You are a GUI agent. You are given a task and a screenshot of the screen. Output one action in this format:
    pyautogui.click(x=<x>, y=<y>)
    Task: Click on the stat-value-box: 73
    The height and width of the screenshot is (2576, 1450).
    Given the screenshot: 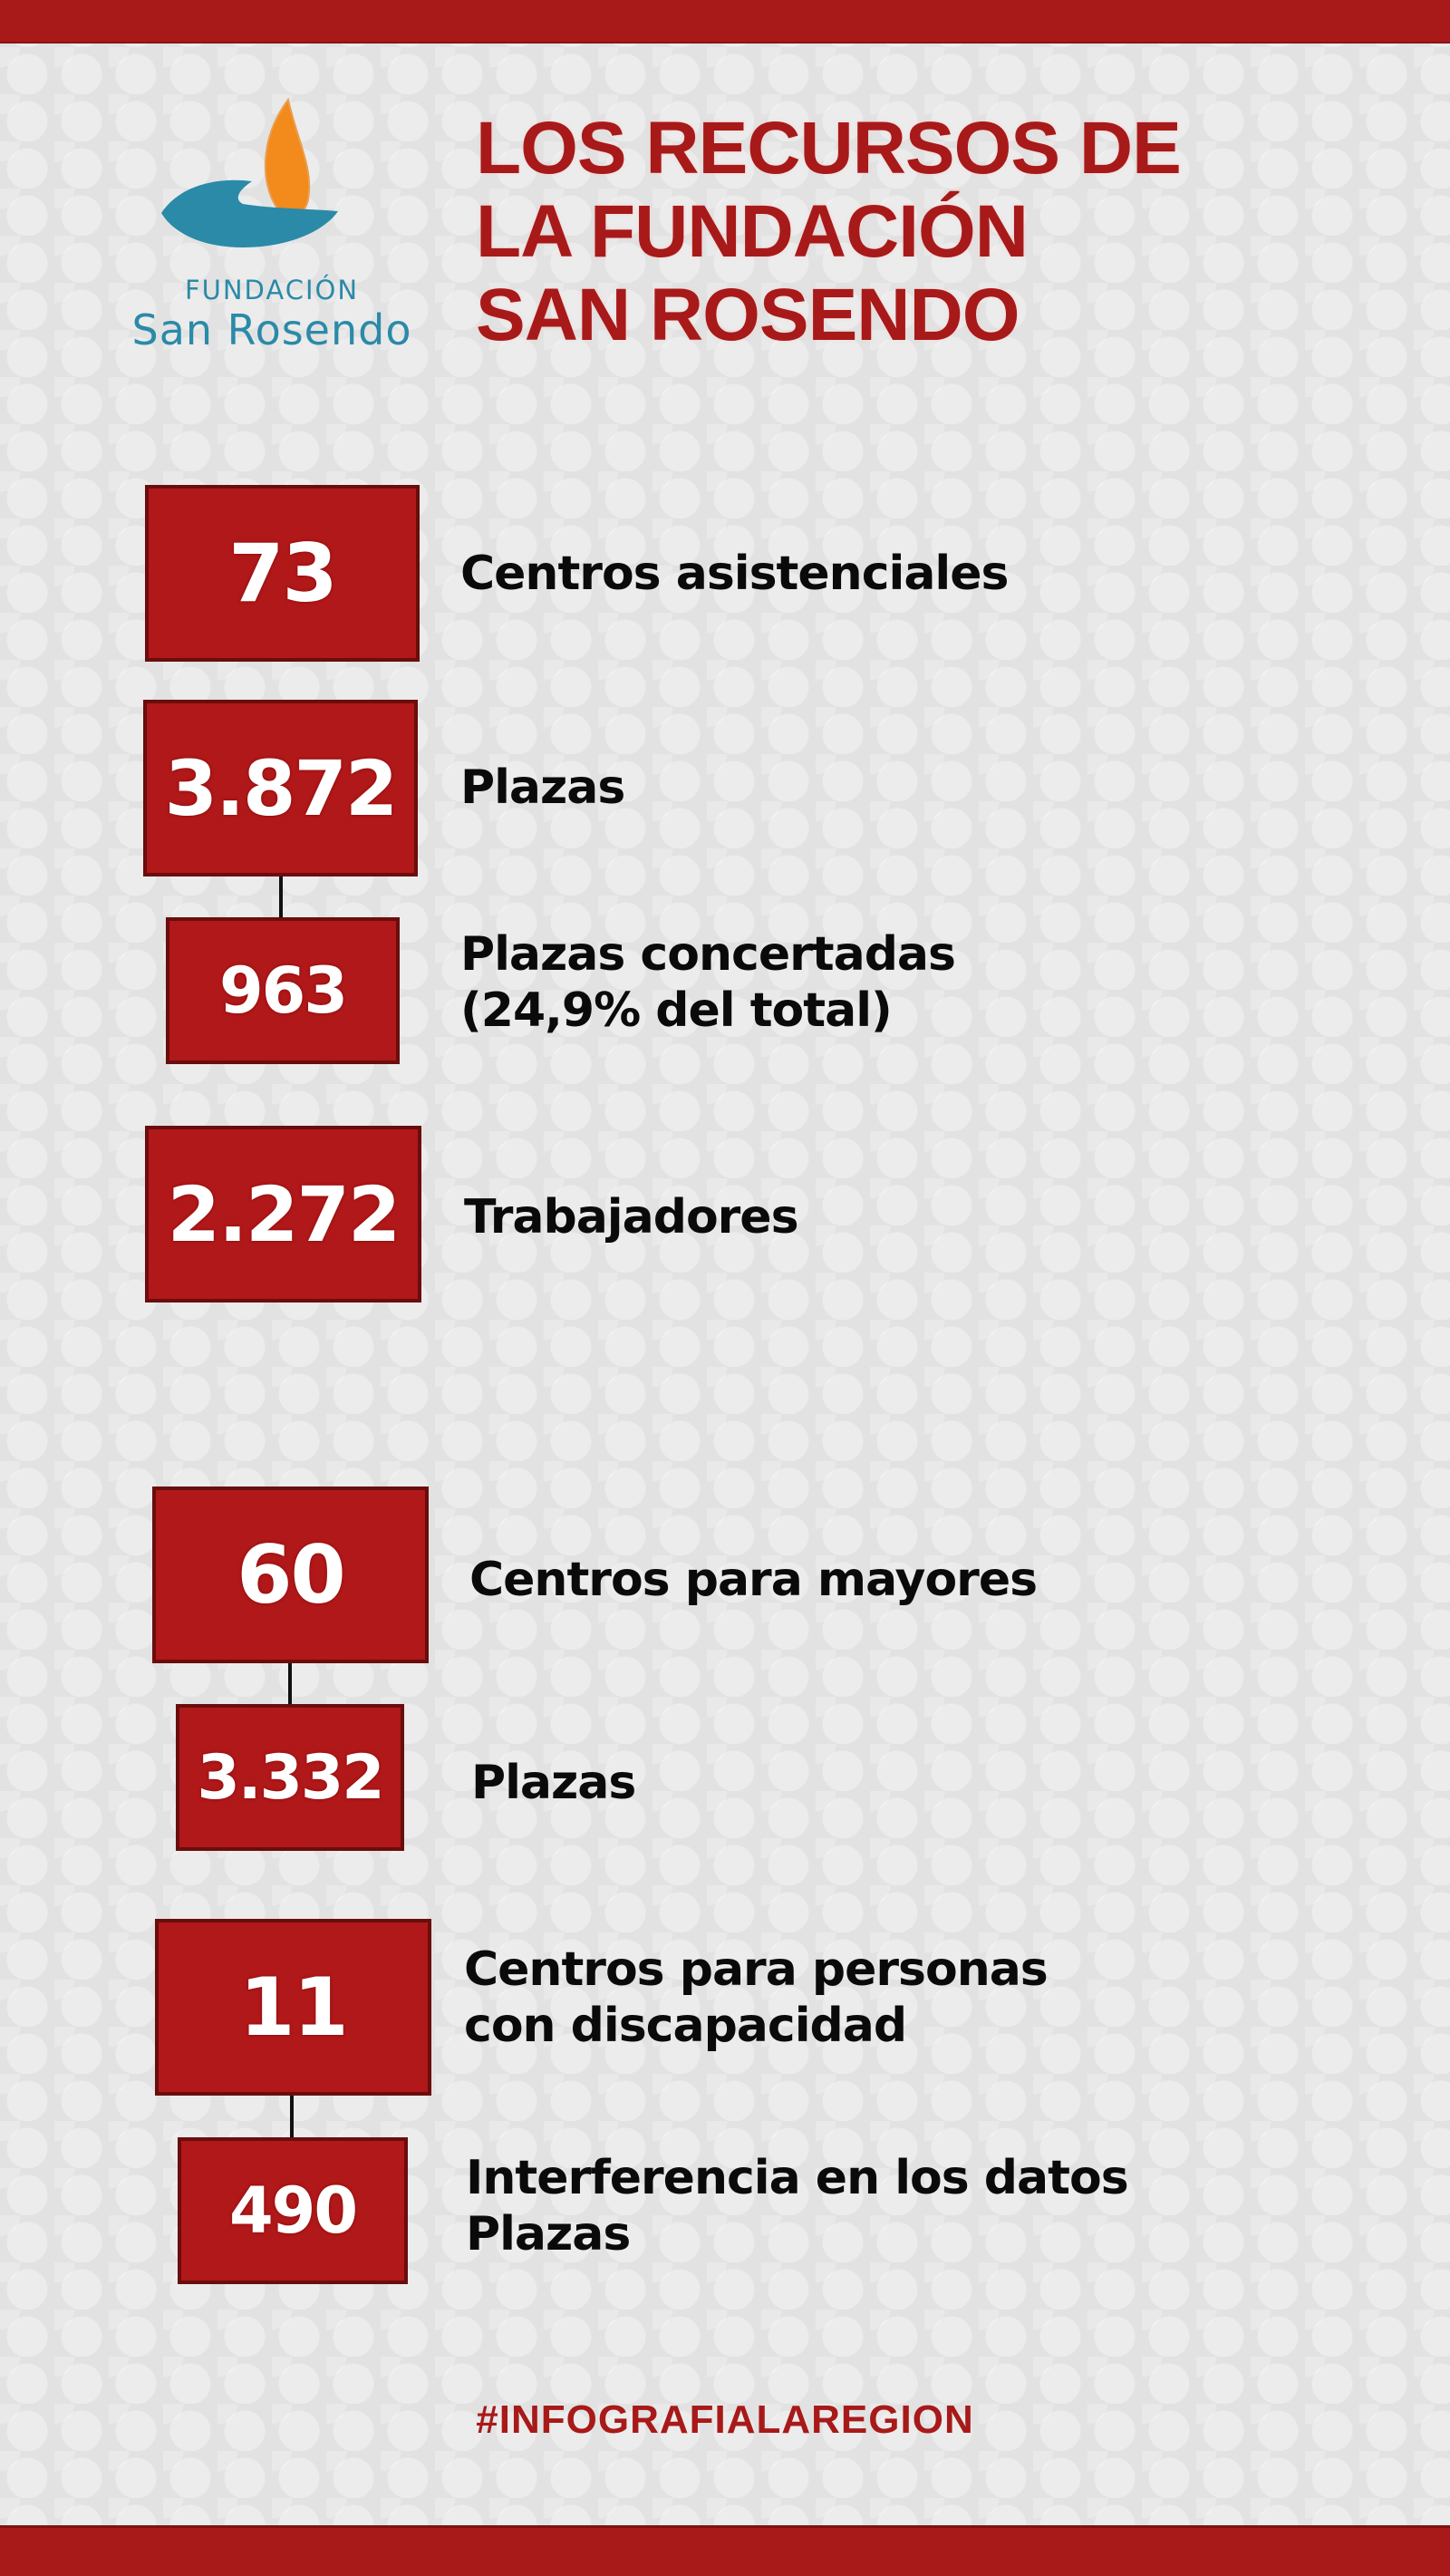 What is the action you would take?
    pyautogui.click(x=282, y=573)
    